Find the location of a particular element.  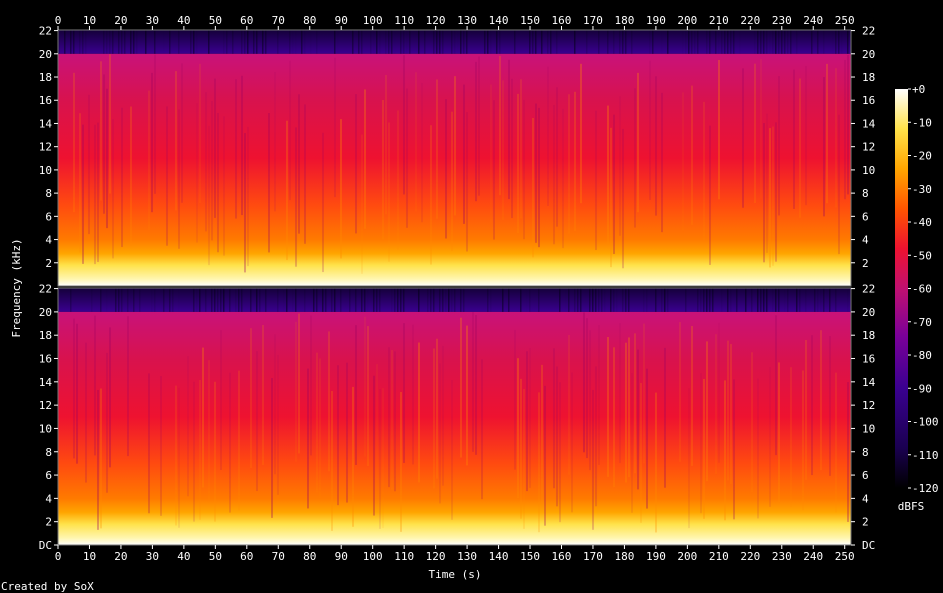

colorbar-tick-label: -50 is located at coordinates (922, 255).